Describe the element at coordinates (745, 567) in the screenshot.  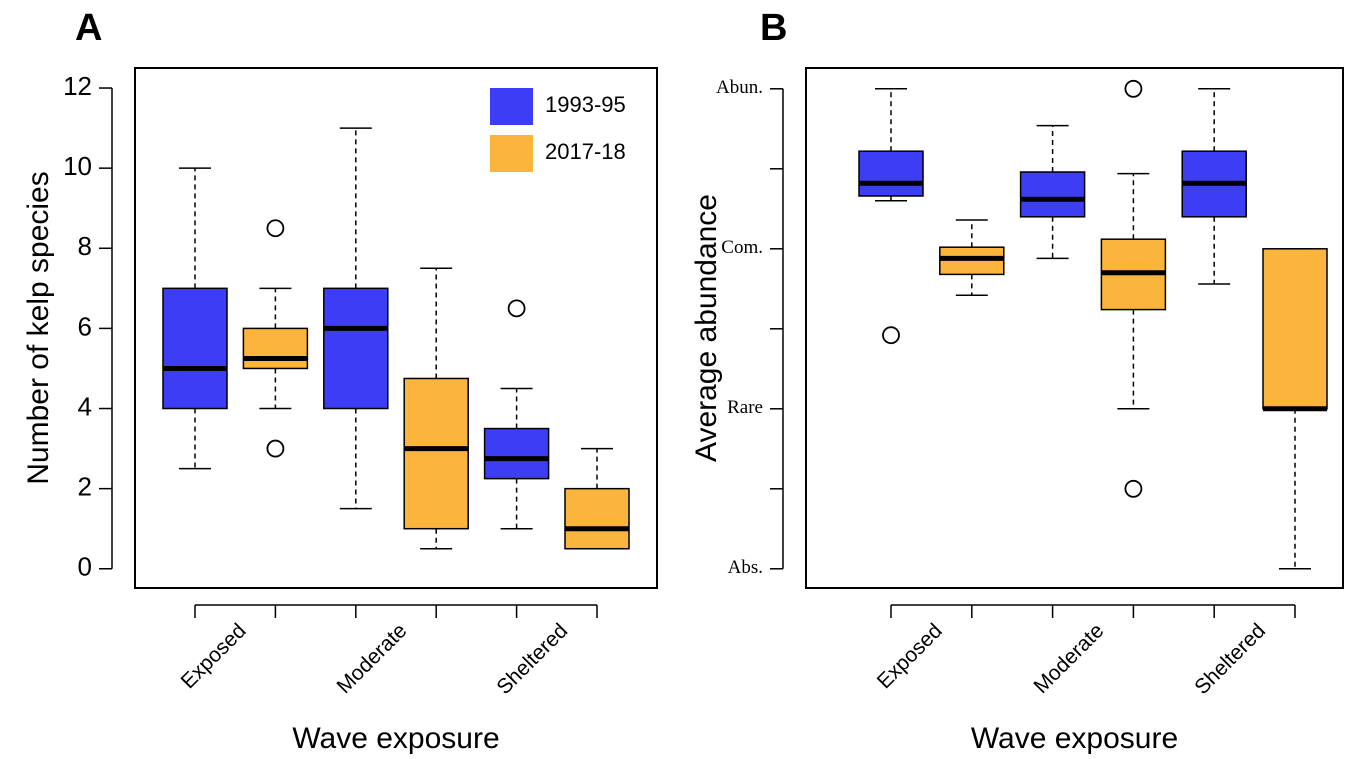
I see `y-tick-label: Abs.` at that location.